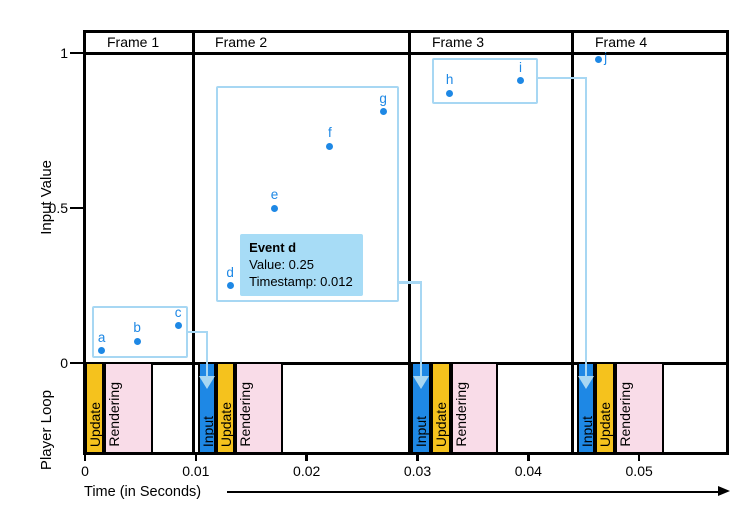 The width and height of the screenshot is (755, 519). What do you see at coordinates (724, 491) in the screenshot?
I see `time-axis-arrow-head` at bounding box center [724, 491].